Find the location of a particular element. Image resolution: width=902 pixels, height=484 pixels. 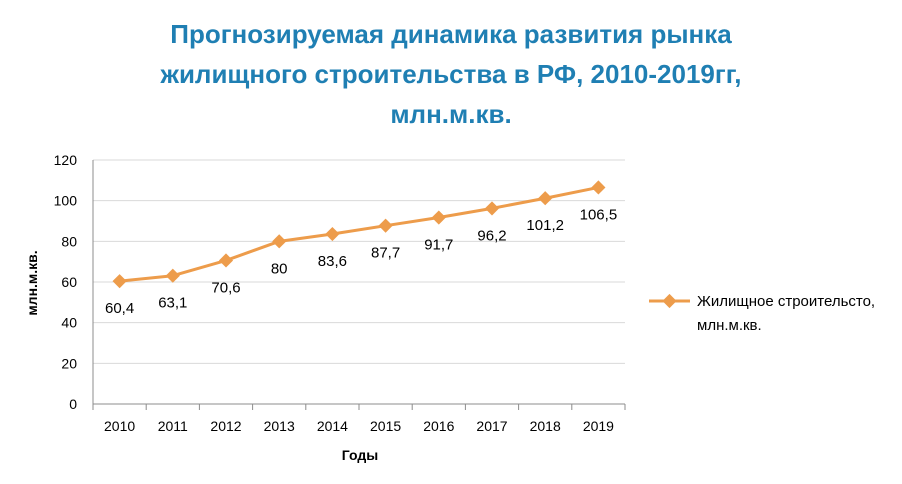

y-tick-label-0: 0 is located at coordinates (73, 404).